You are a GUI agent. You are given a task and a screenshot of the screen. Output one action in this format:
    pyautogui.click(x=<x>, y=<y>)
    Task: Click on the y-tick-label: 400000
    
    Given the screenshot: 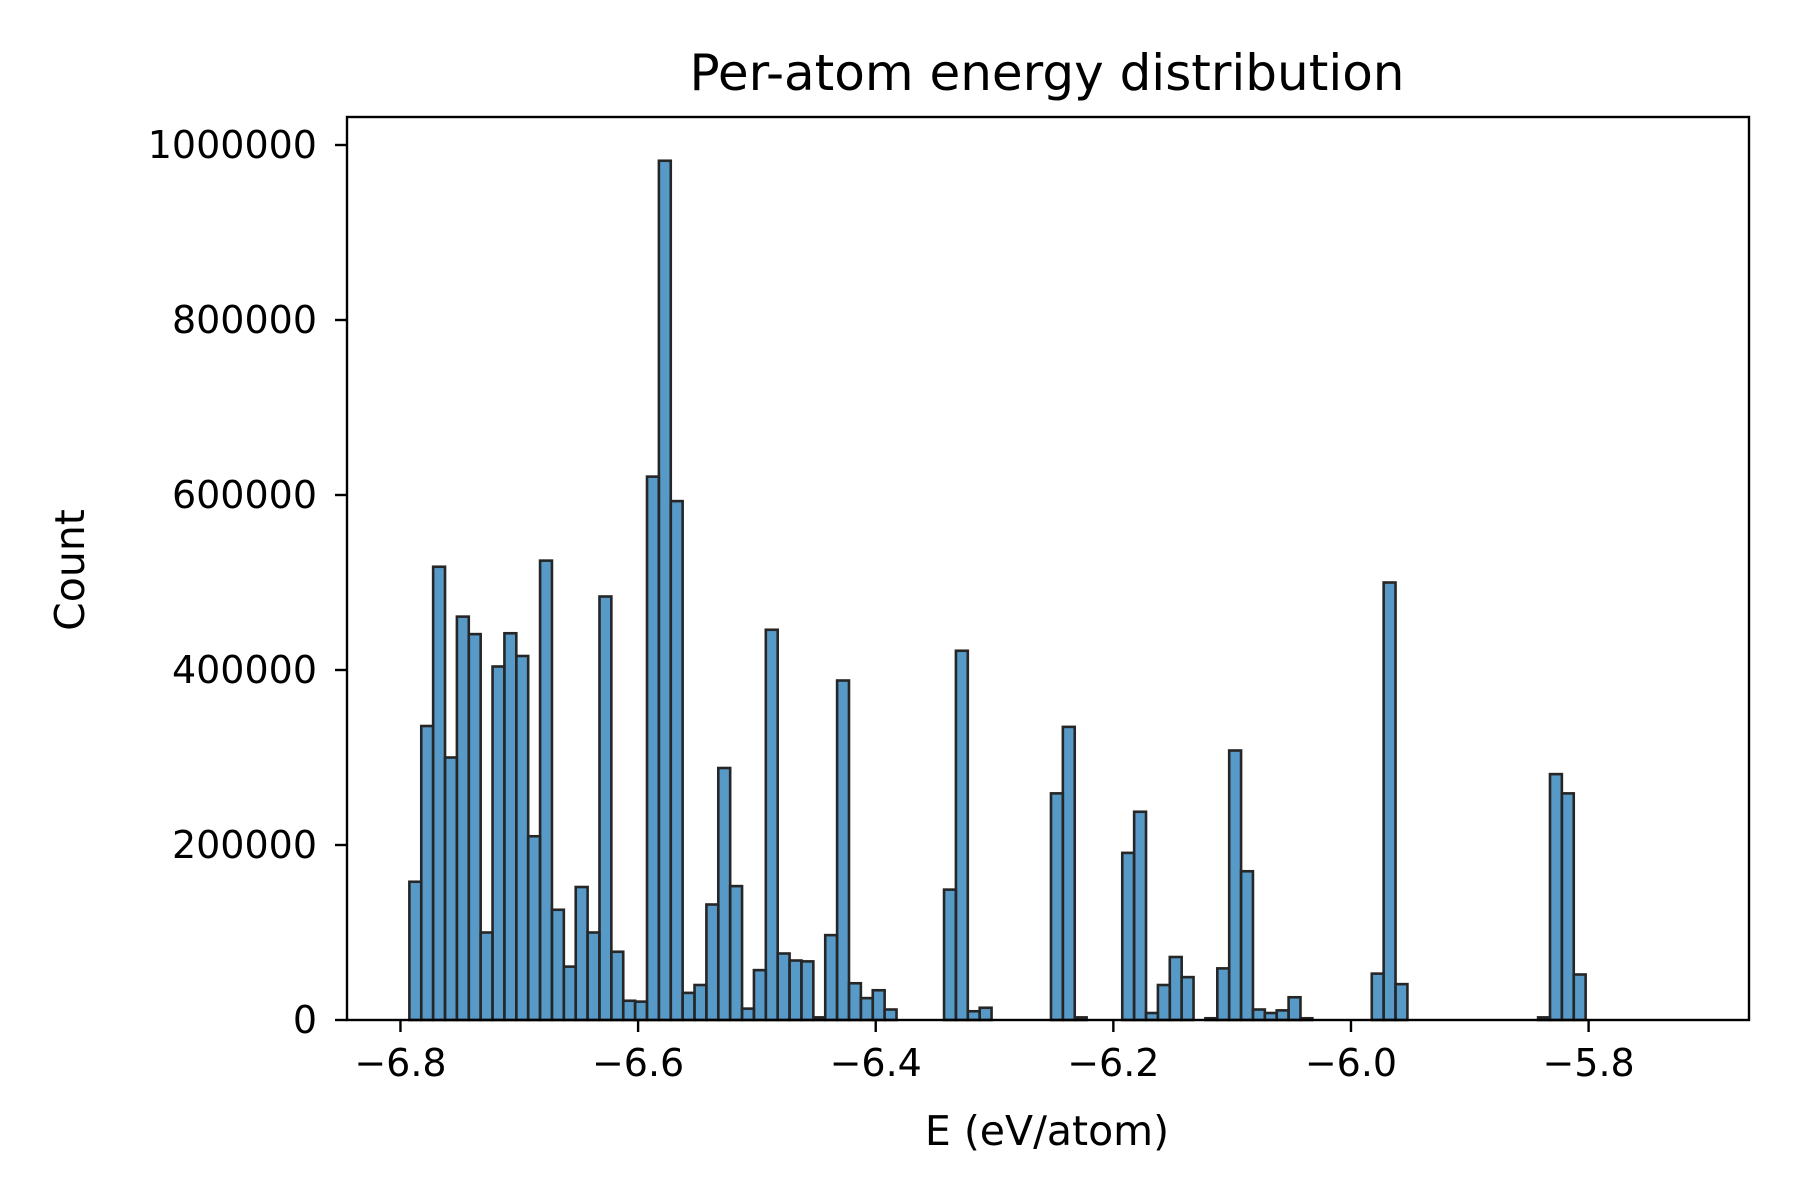 What is the action you would take?
    pyautogui.click(x=244, y=670)
    